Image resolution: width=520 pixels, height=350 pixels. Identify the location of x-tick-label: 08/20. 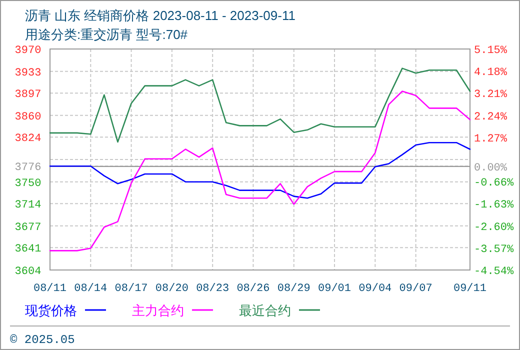
(171, 289).